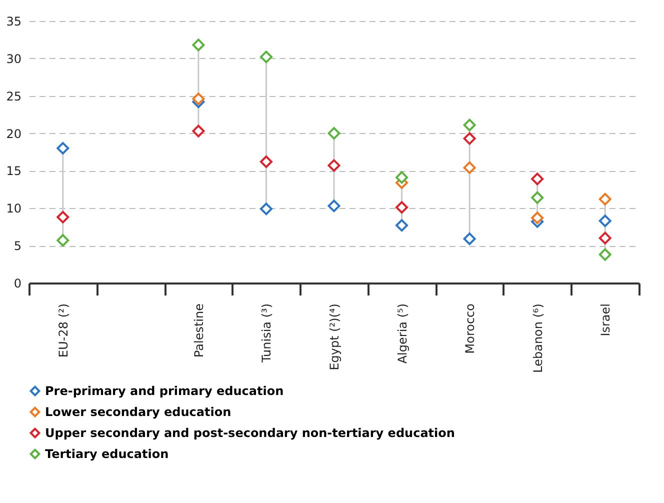  I want to click on x-tick-label: Egypt (²)(⁴), so click(335, 337).